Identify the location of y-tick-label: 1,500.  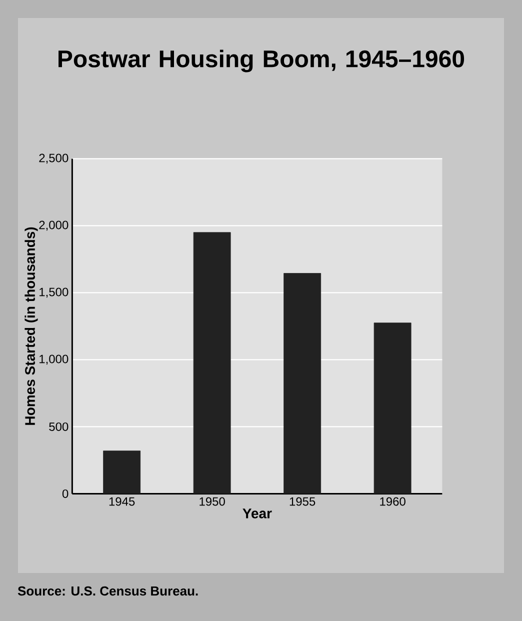
(54, 293).